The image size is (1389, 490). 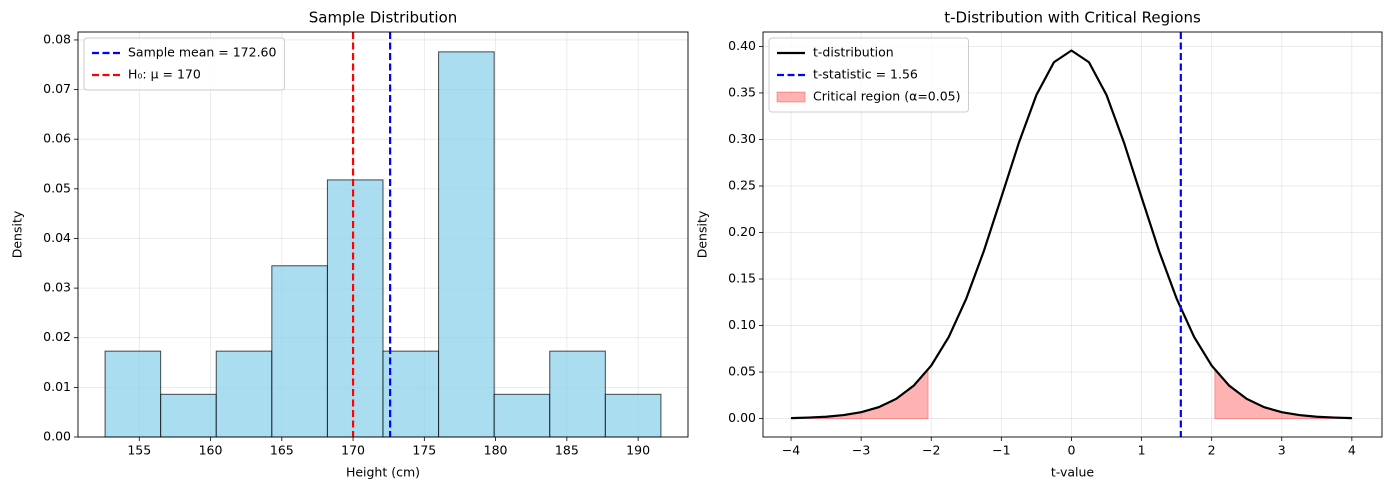 I want to click on x-tick-label: 175, so click(x=424, y=450).